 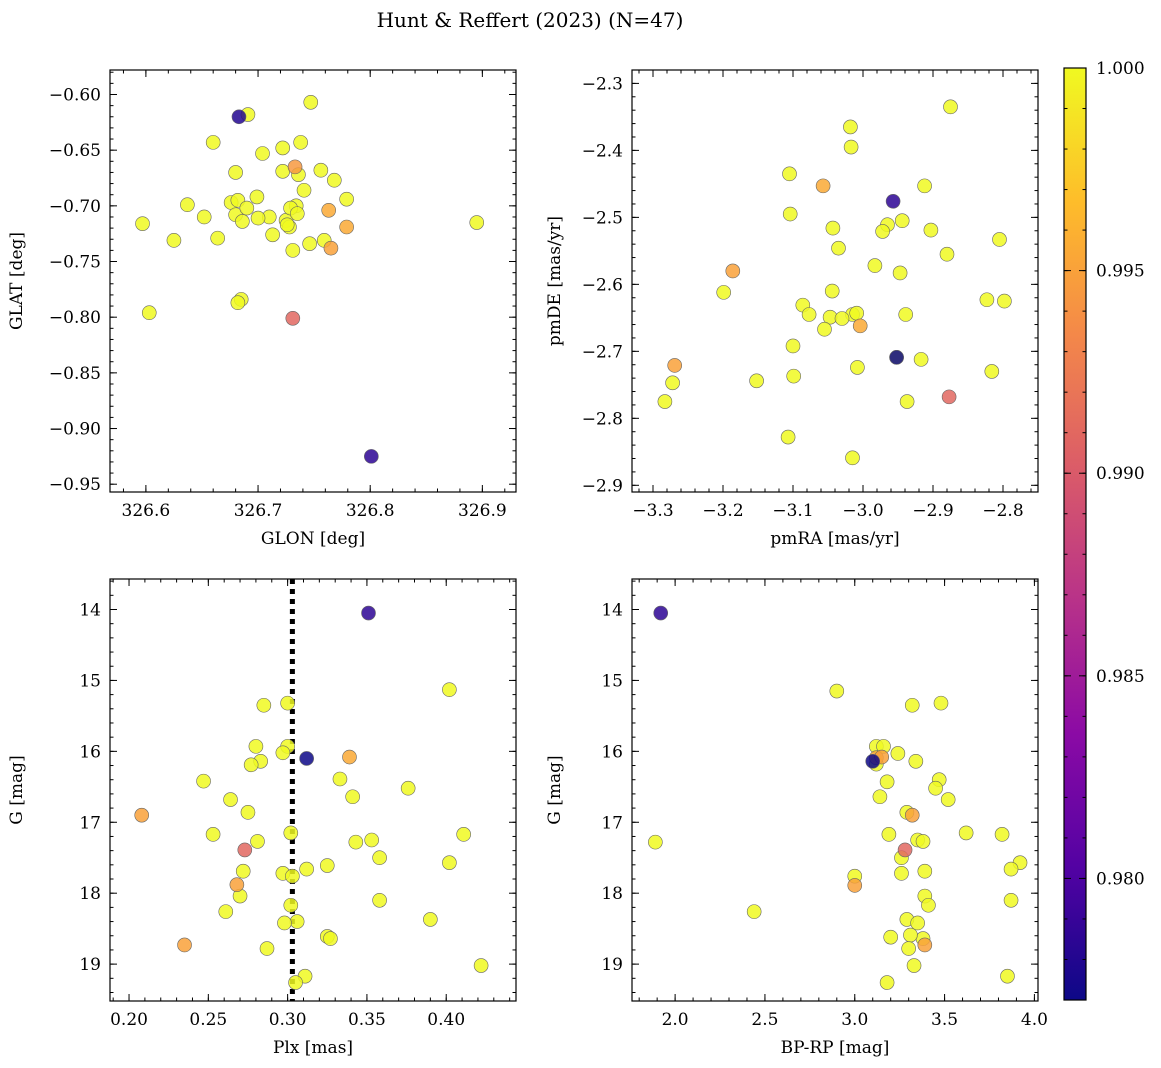 I want to click on x-tick-label: −2.8, so click(x=1002, y=511).